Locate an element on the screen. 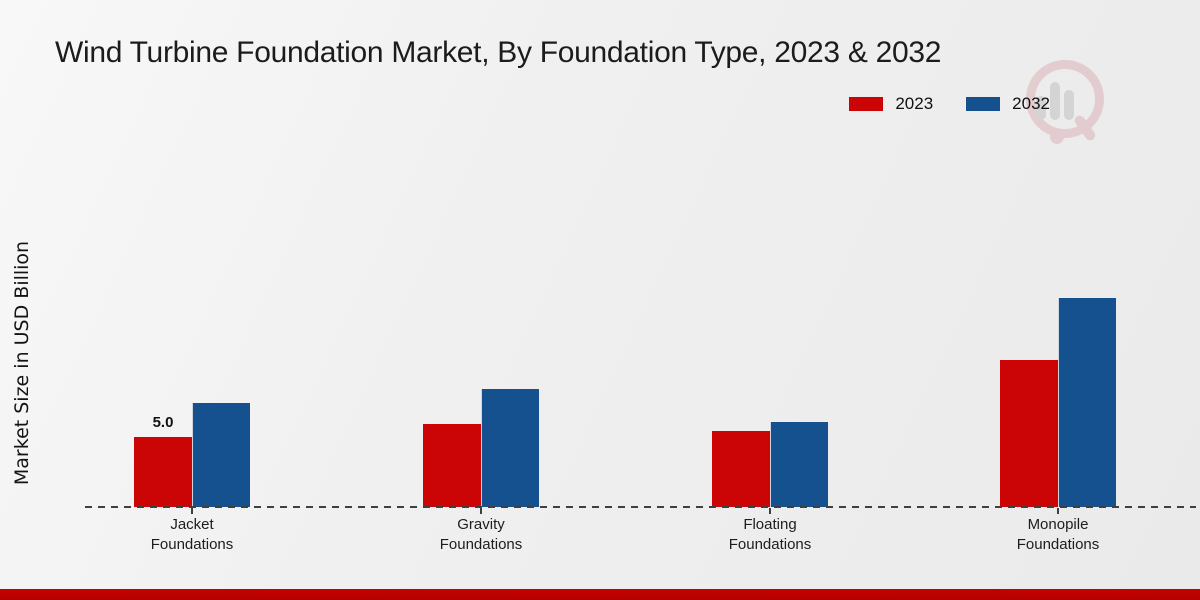  bar-2023-monopile-foundations is located at coordinates (1029, 433).